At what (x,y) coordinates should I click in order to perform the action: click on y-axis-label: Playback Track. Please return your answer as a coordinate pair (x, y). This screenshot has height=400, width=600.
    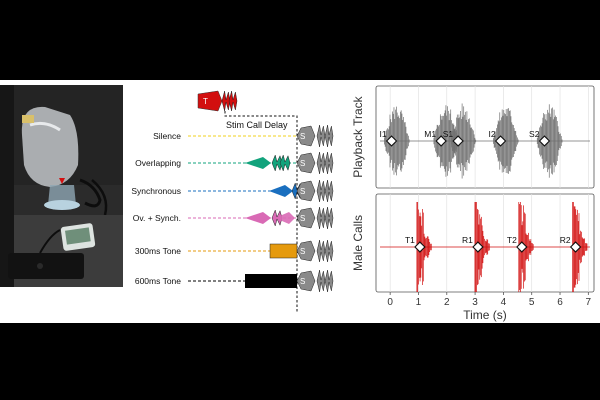
    Looking at the image, I should click on (358, 136).